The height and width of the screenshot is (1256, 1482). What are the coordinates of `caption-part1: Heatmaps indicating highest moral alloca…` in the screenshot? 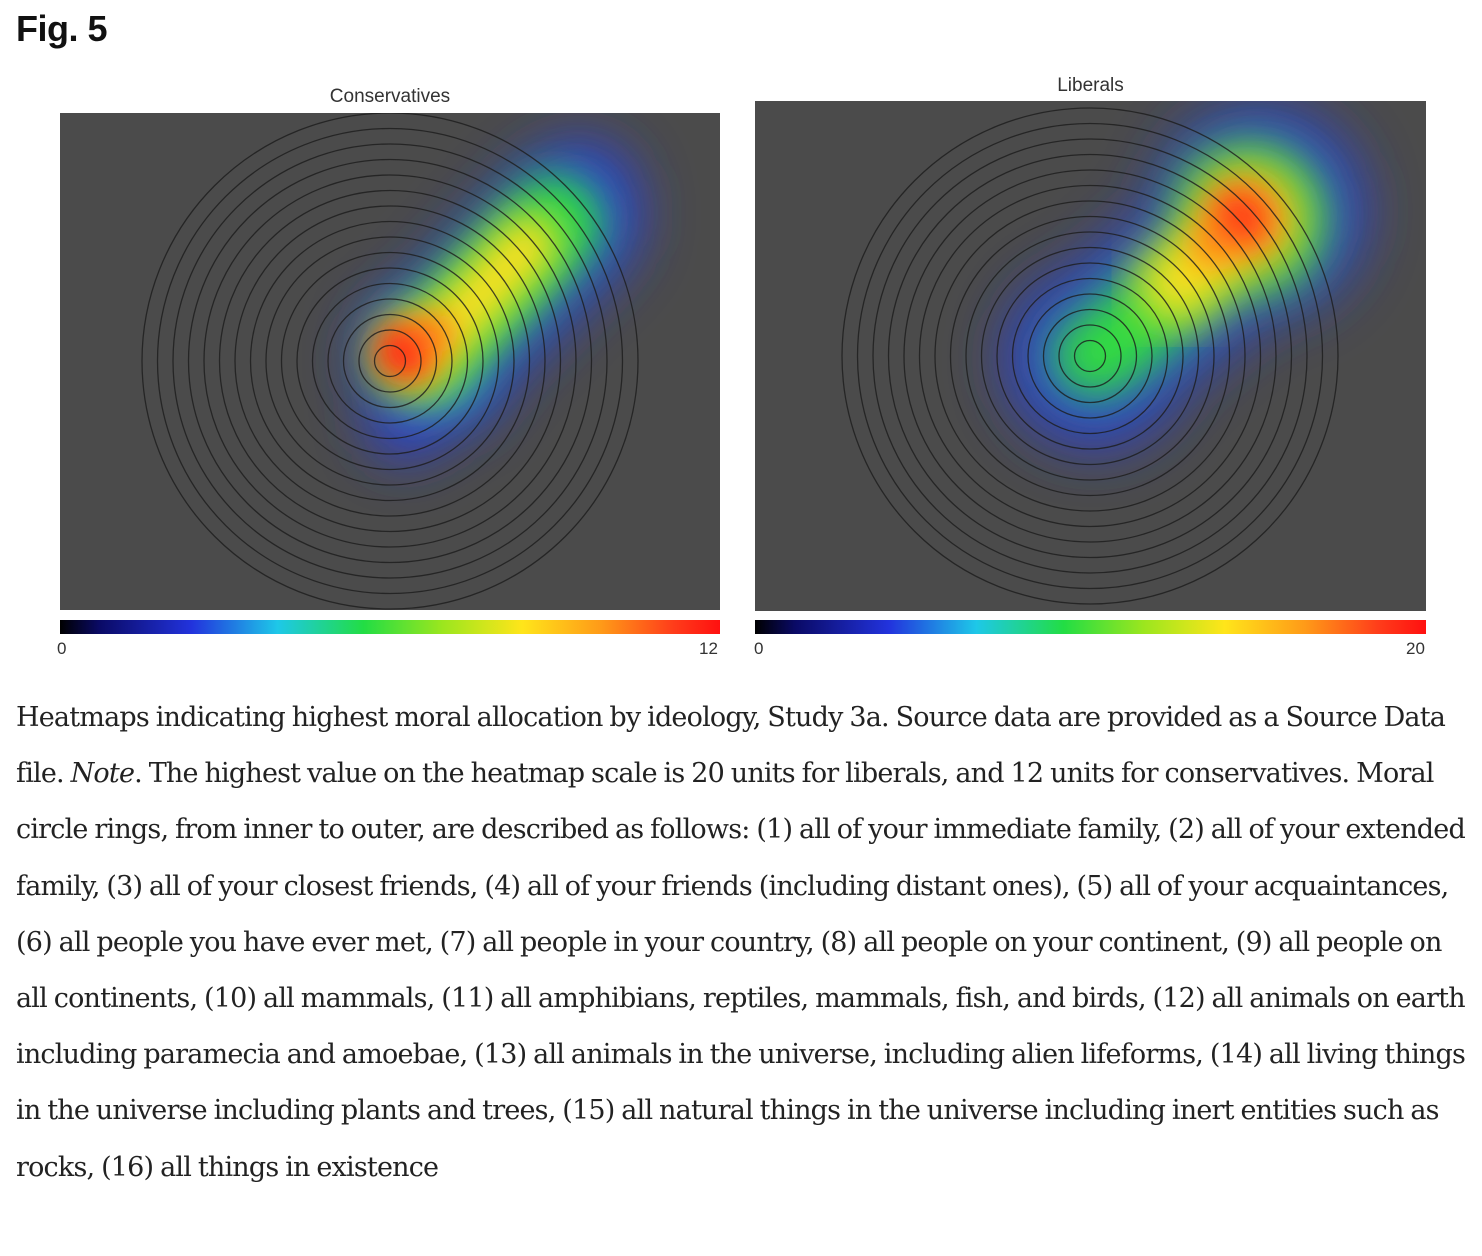 It's located at (731, 746).